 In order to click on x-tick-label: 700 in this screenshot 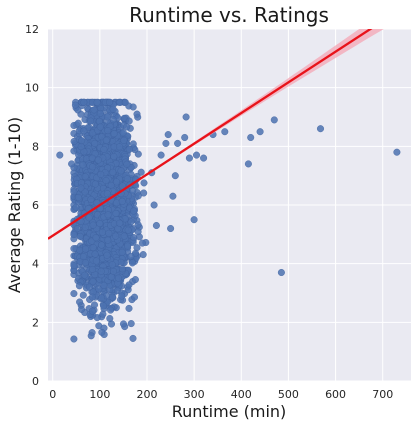, I will do `click(382, 394)`.